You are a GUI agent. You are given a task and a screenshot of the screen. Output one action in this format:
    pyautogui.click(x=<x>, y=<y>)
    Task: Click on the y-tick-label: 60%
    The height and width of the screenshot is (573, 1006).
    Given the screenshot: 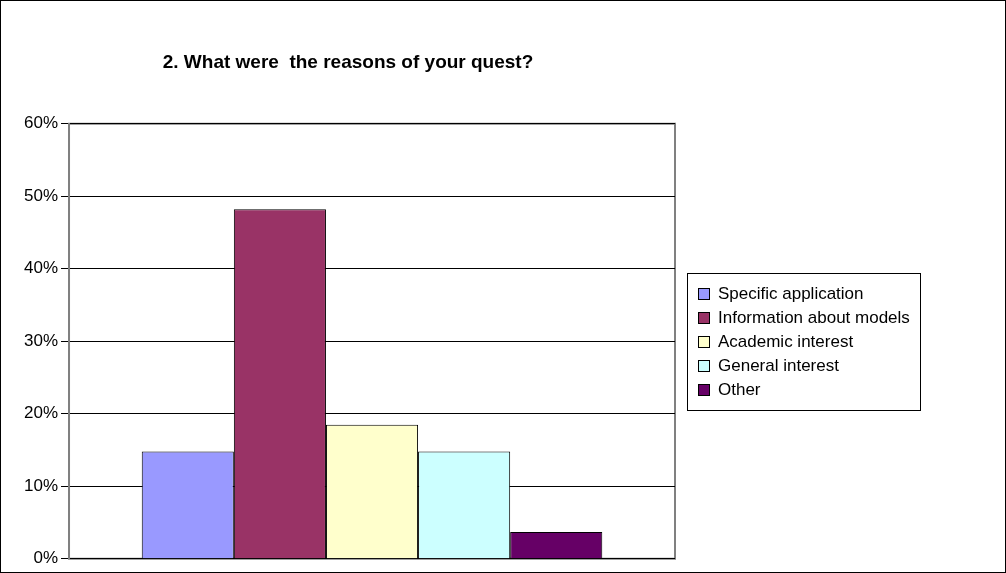 What is the action you would take?
    pyautogui.click(x=41, y=123)
    